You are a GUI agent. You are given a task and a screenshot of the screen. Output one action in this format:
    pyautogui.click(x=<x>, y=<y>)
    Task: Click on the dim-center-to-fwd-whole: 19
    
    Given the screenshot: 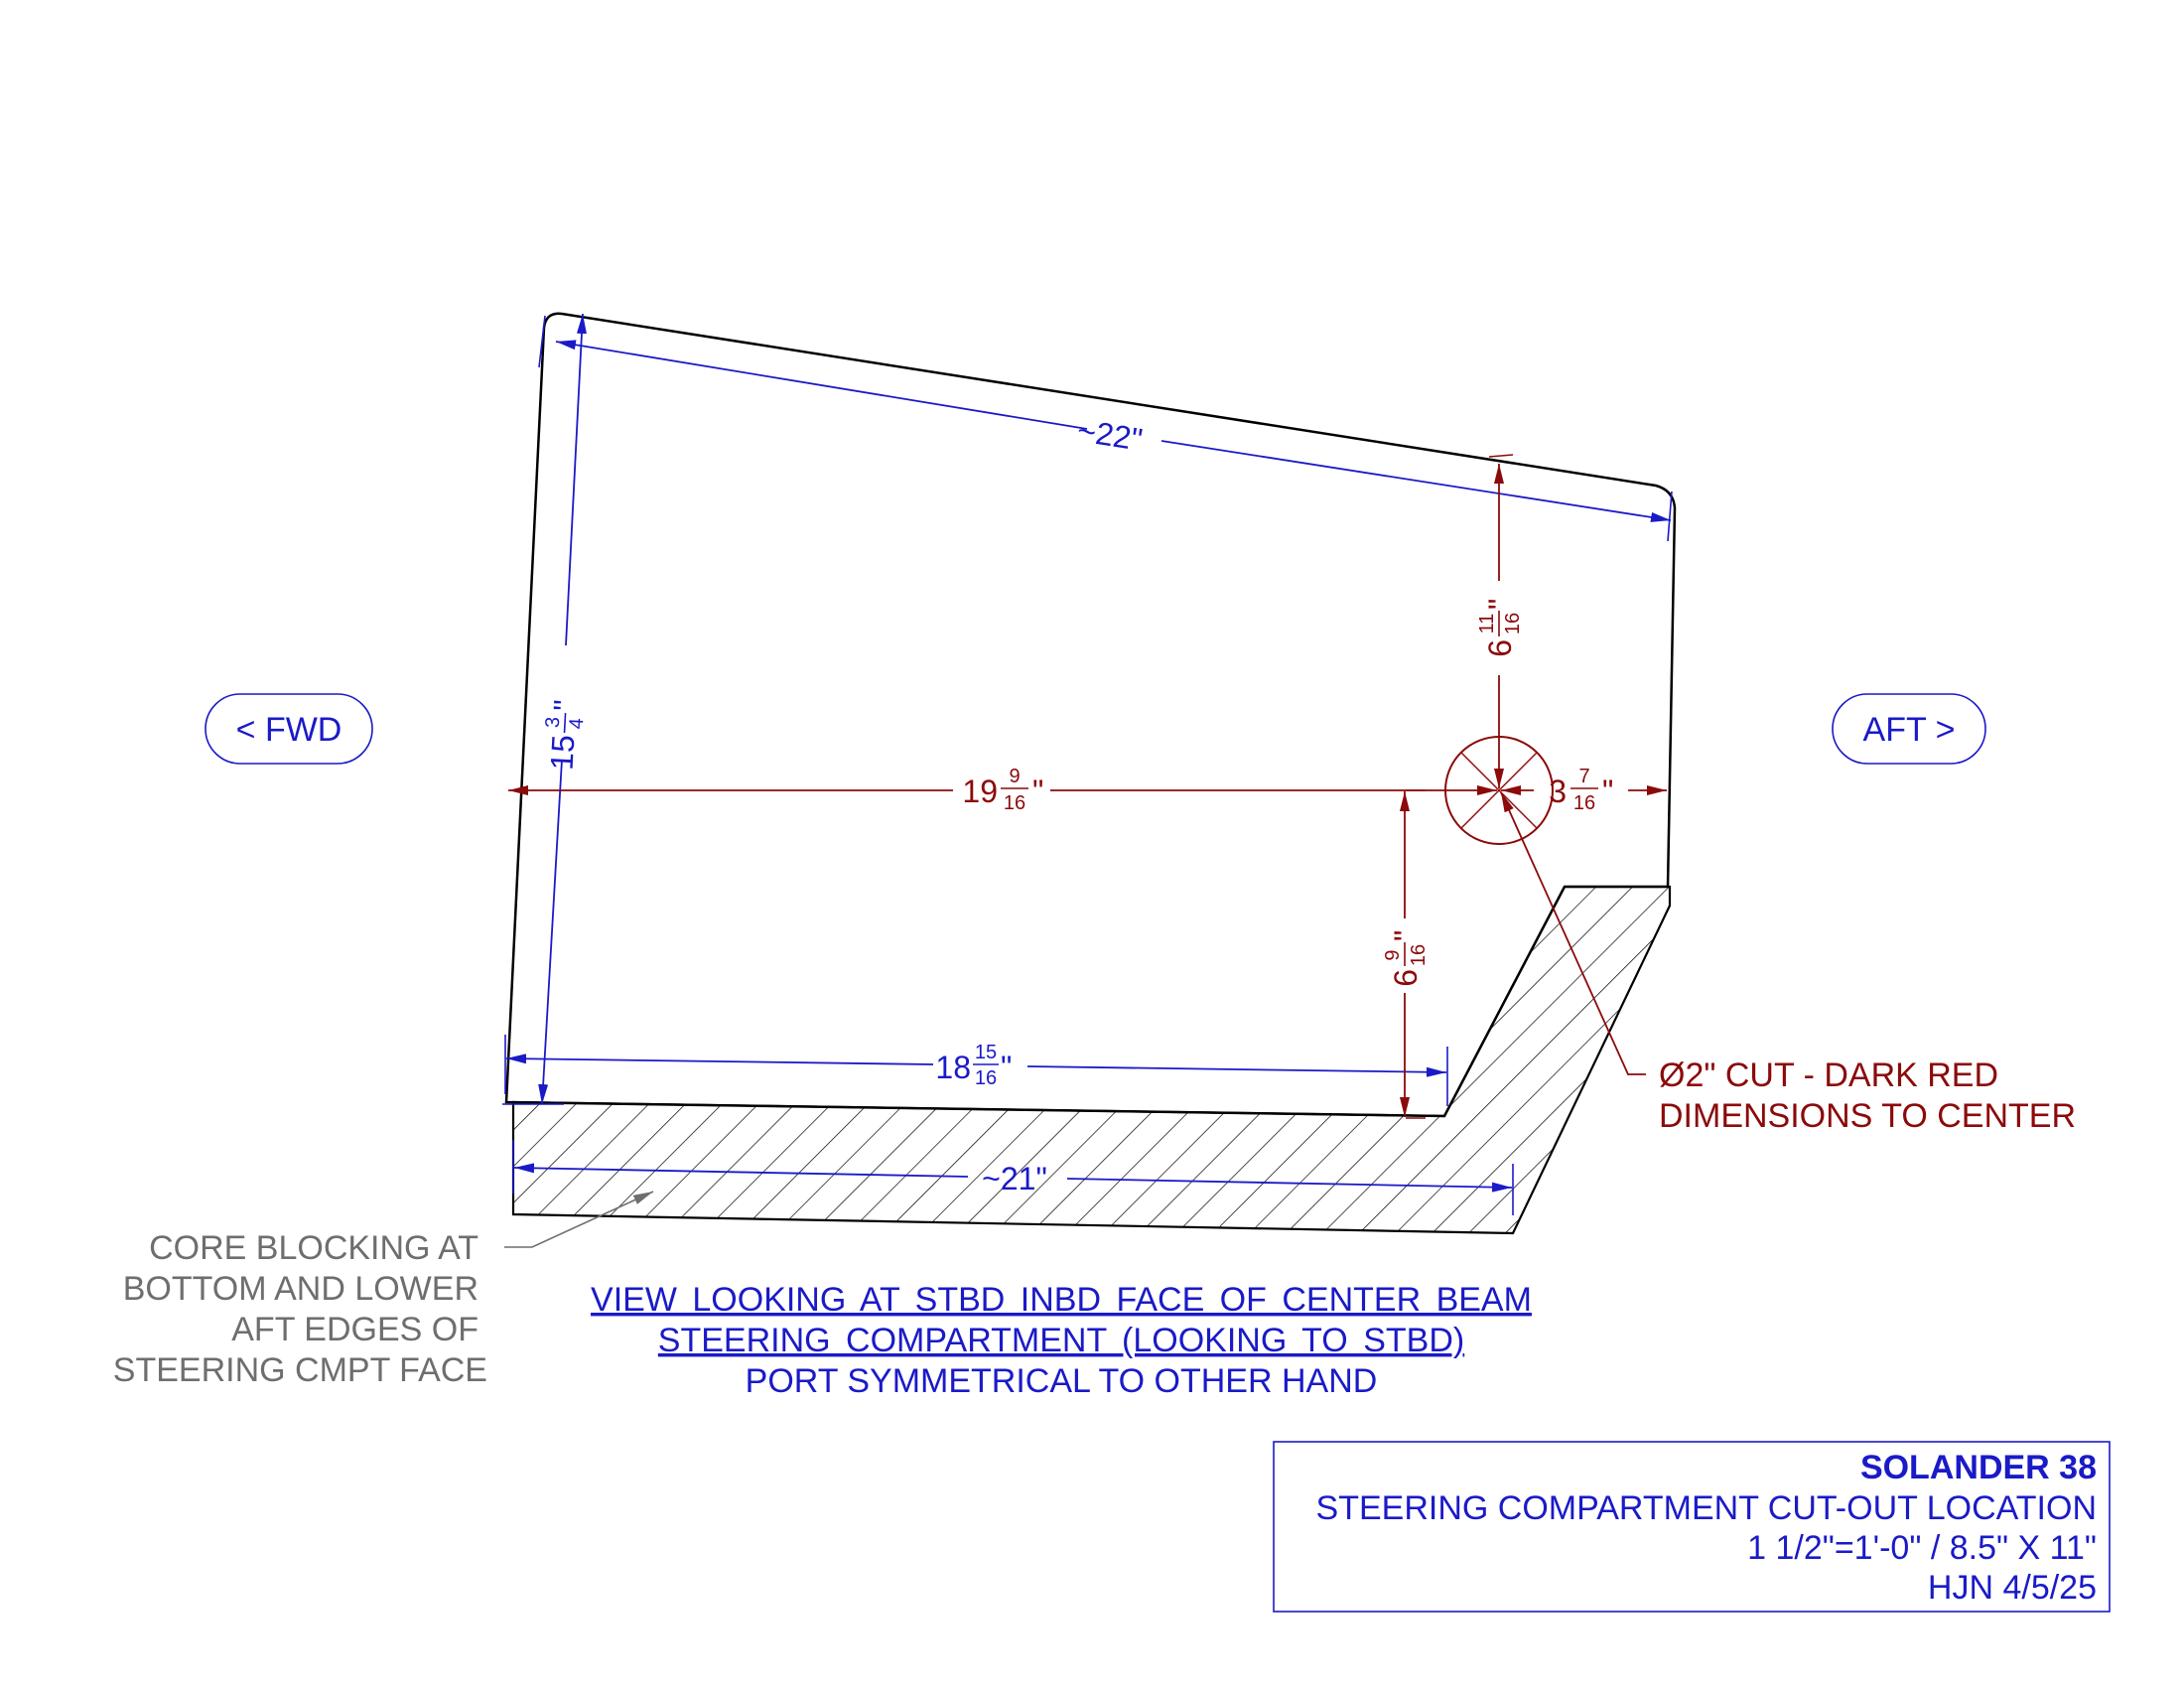 What is the action you would take?
    pyautogui.click(x=980, y=791)
    